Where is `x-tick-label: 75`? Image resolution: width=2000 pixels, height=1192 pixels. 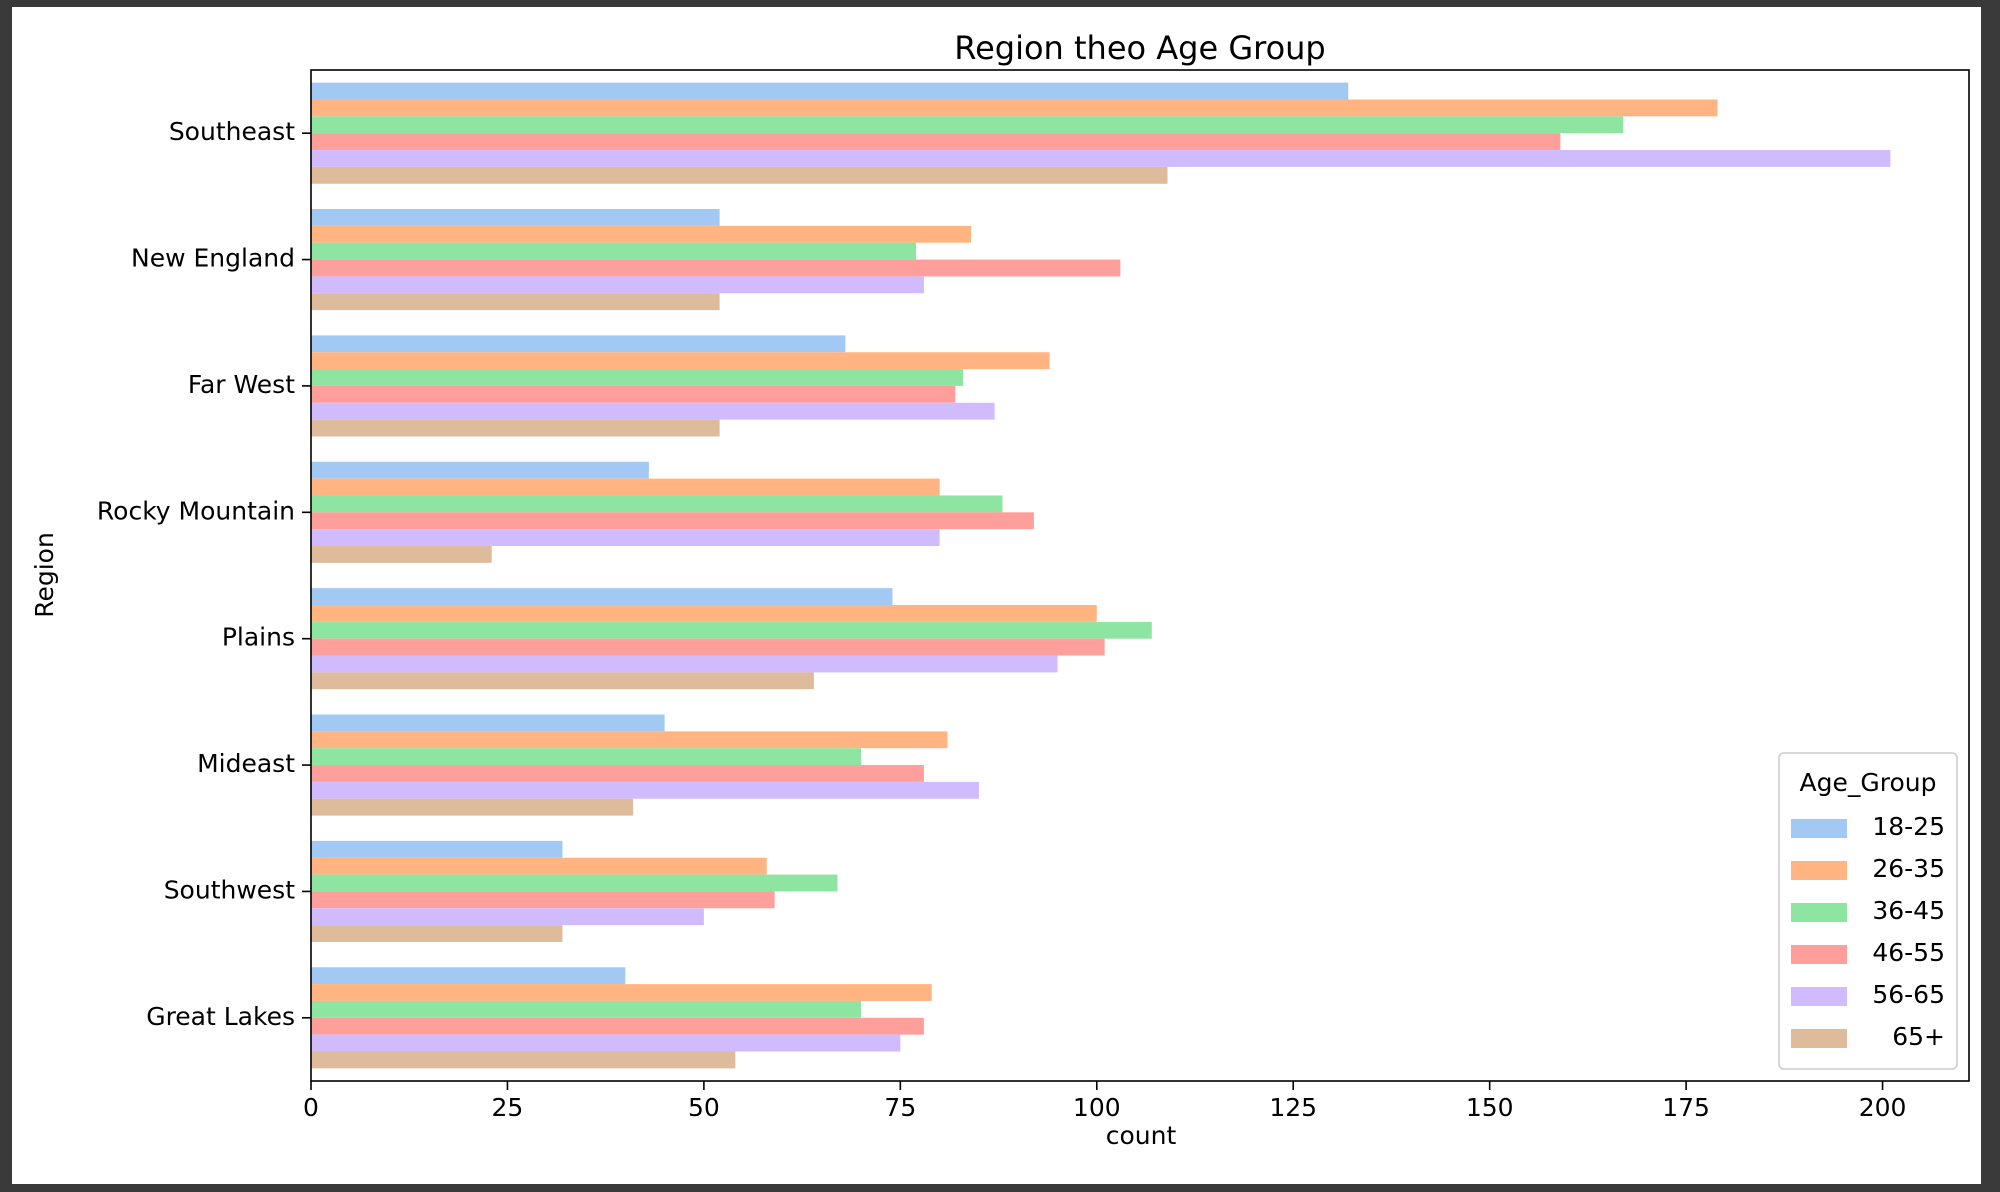 x-tick-label: 75 is located at coordinates (900, 1107).